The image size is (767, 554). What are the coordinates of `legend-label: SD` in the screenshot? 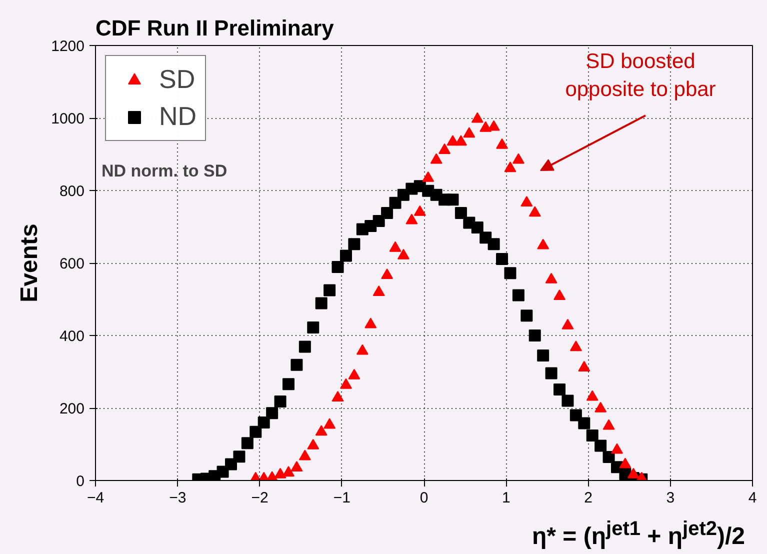 It's located at (177, 79).